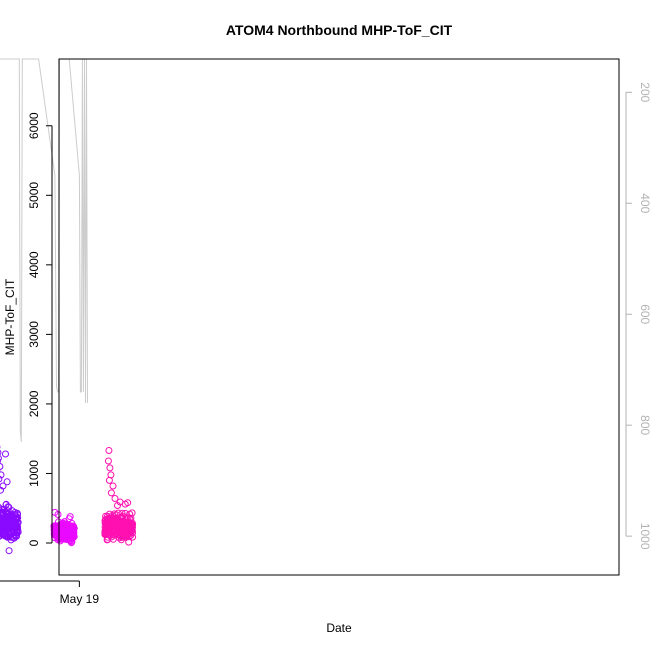 The height and width of the screenshot is (650, 650). Describe the element at coordinates (644, 314) in the screenshot. I see `right-tick-label: 600` at that location.